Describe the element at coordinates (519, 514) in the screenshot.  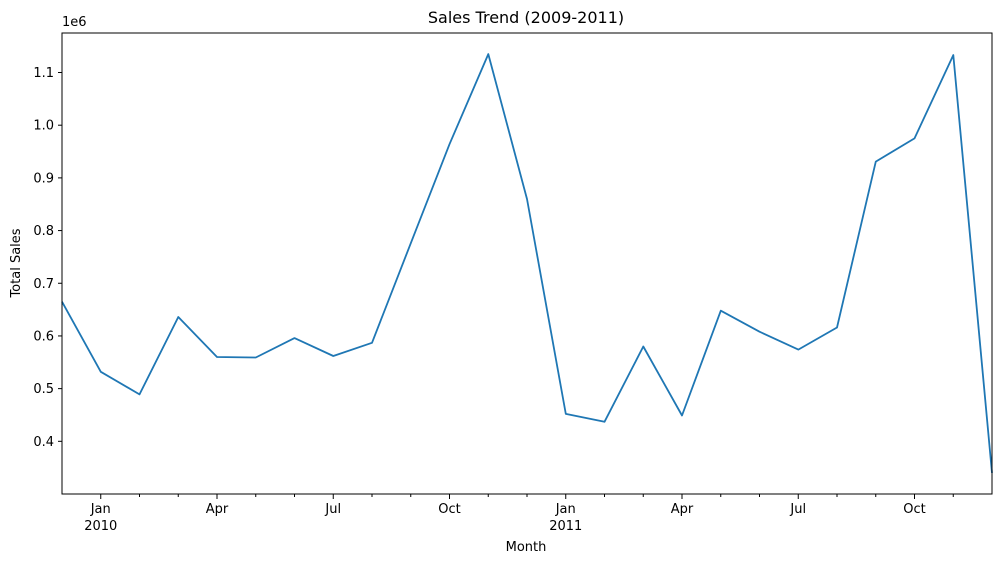
I see `x-axis: Jan 2010 Apr Jul Oct Jan 2011 Apr Jul Oct` at that location.